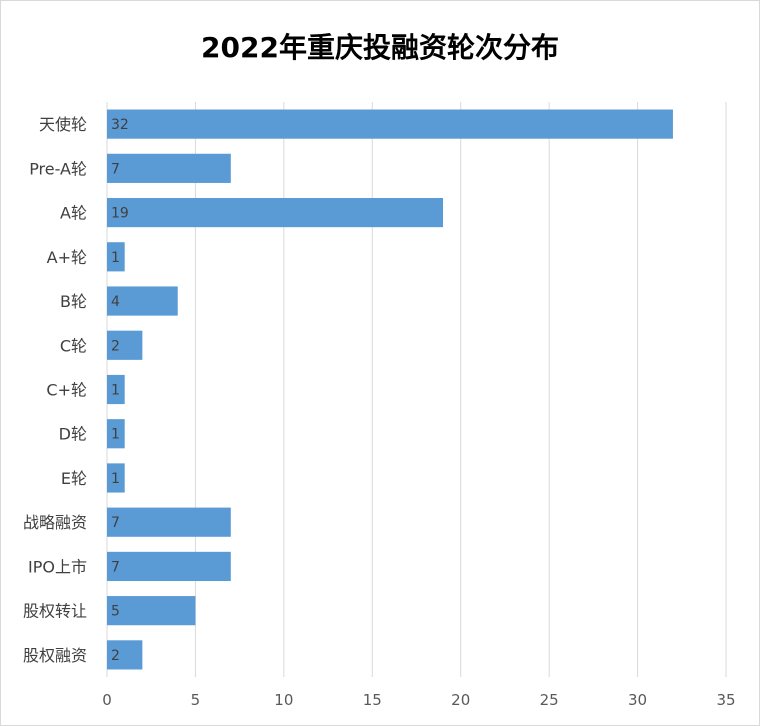 Image resolution: width=760 pixels, height=726 pixels. I want to click on category-label: 股权转让, so click(55, 611).